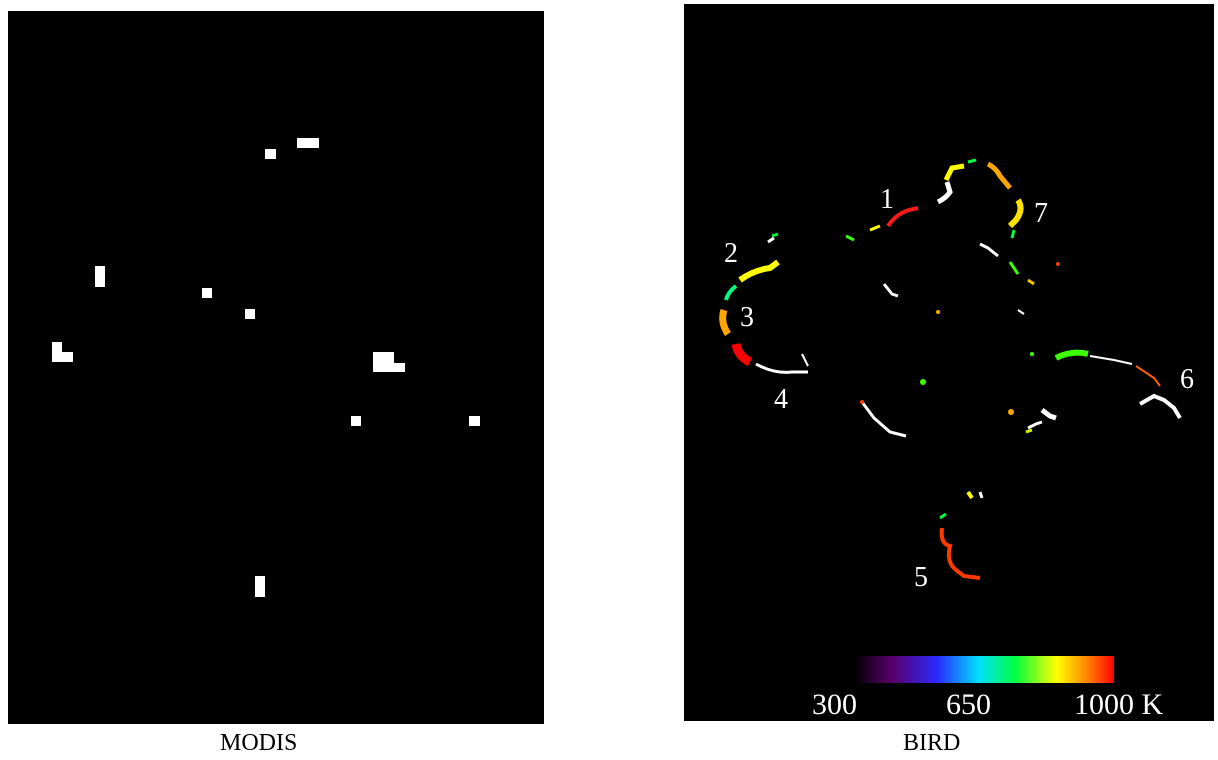  What do you see at coordinates (259, 743) in the screenshot?
I see `modis-caption: MODIS` at bounding box center [259, 743].